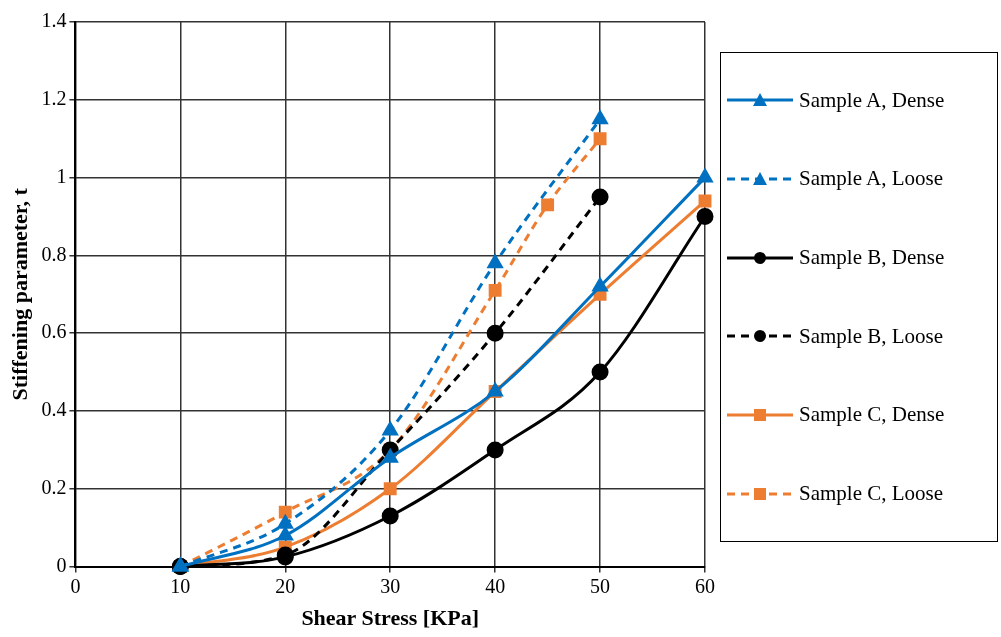  Describe the element at coordinates (285, 585) in the screenshot. I see `x-tick-label: 20` at that location.